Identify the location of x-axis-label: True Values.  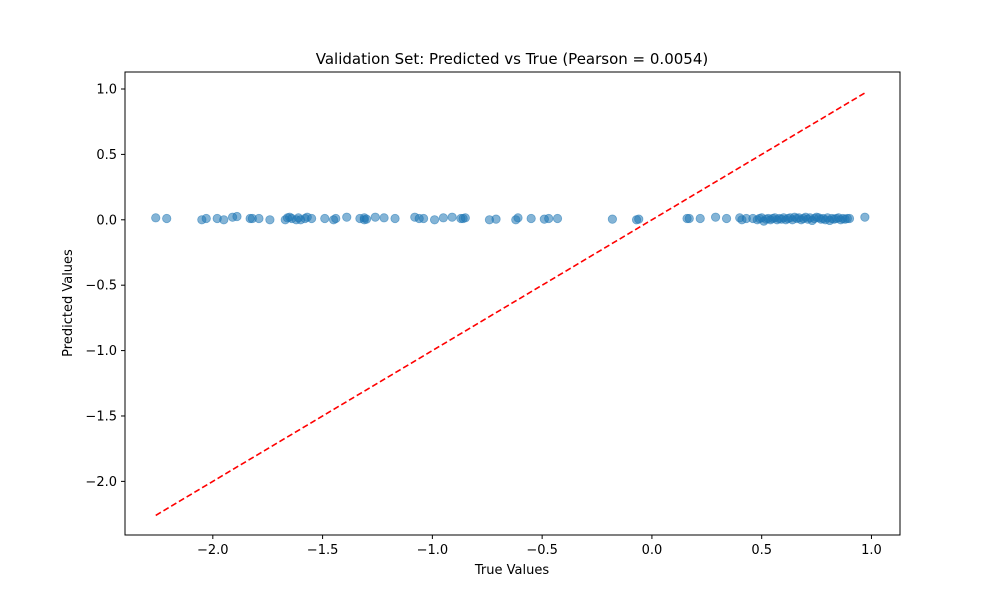
(511, 570).